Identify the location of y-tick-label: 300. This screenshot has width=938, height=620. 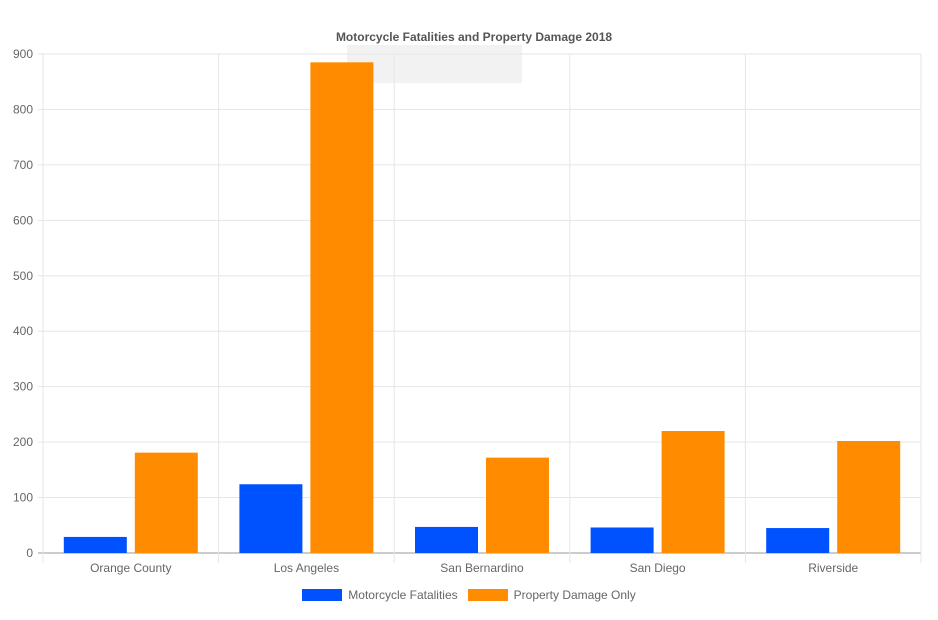
(23, 387).